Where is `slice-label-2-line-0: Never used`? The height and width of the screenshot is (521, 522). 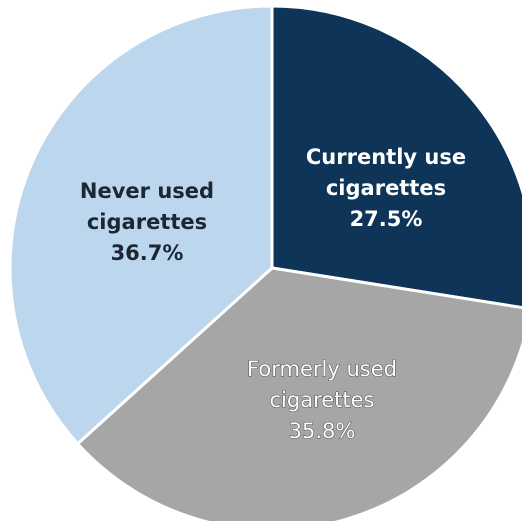
slice-label-2-line-0: Never used is located at coordinates (147, 191).